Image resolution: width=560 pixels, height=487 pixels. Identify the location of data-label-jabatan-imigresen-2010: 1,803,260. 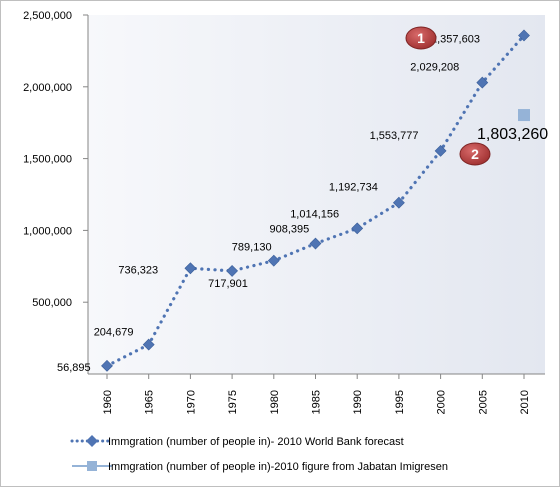
(512, 134).